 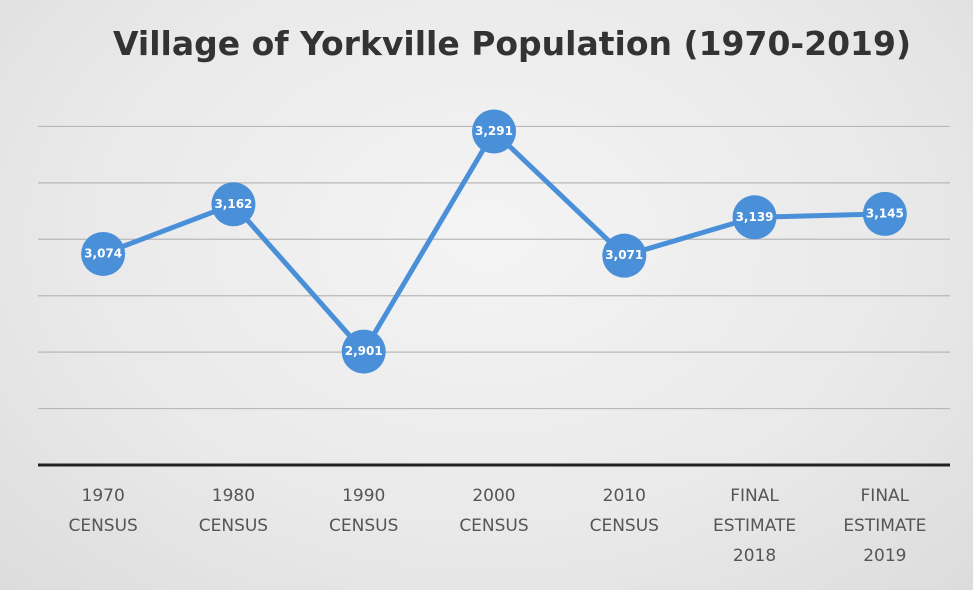 I want to click on x-tick-label: FINAL ESTIMATE 2019, so click(x=885, y=526).